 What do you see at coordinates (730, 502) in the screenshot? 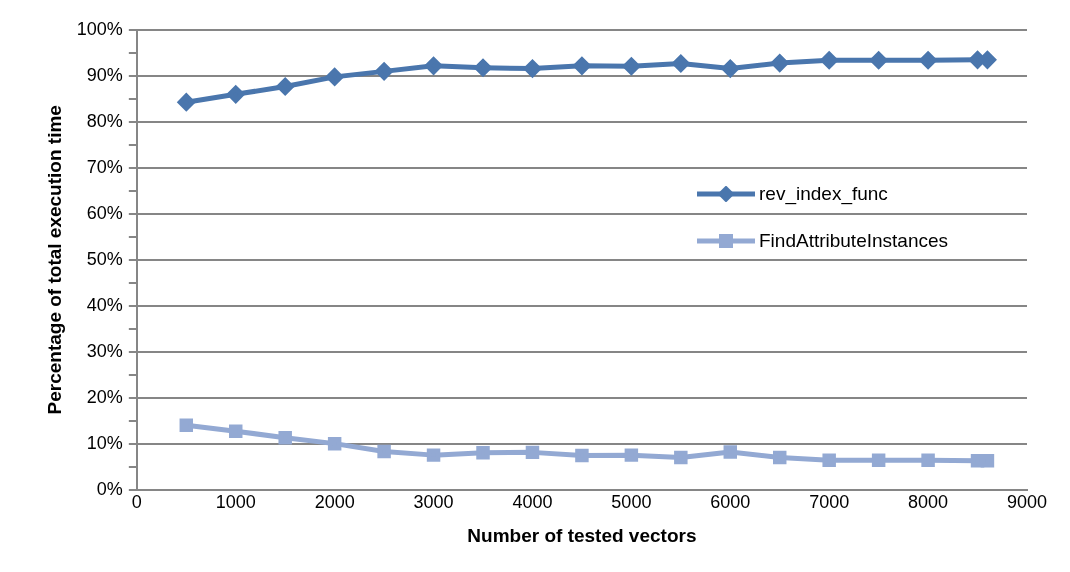
I see `x-tick-label: 6000` at bounding box center [730, 502].